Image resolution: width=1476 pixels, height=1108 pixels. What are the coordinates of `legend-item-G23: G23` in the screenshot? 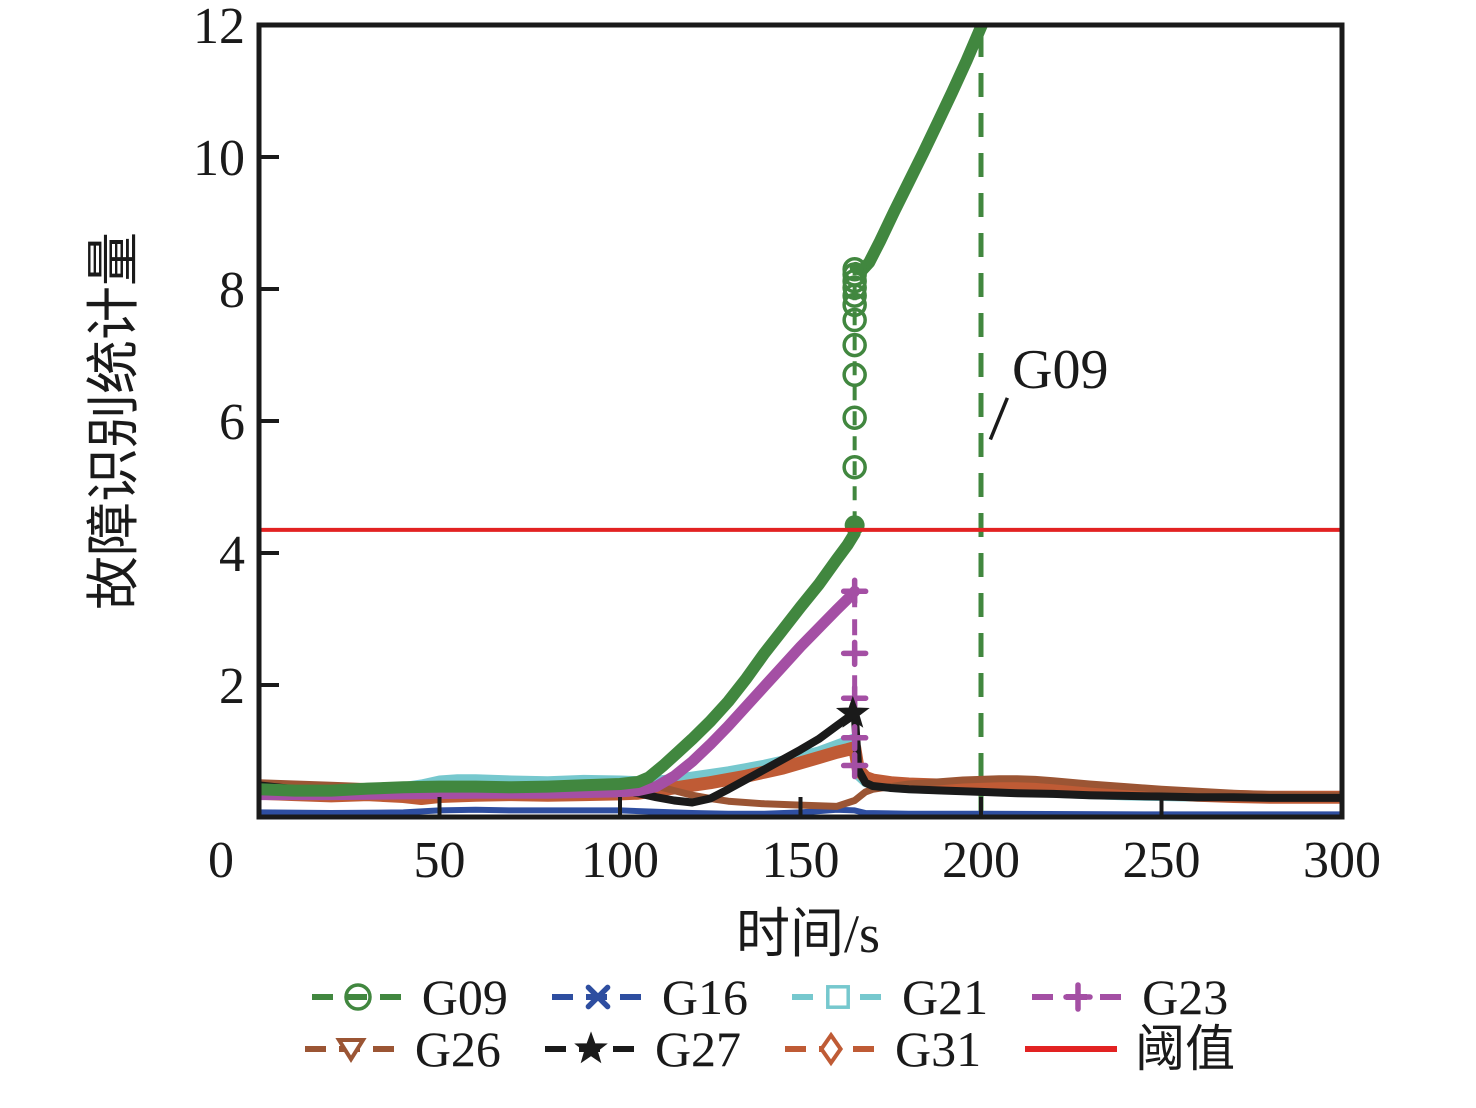 It's located at (1128, 997).